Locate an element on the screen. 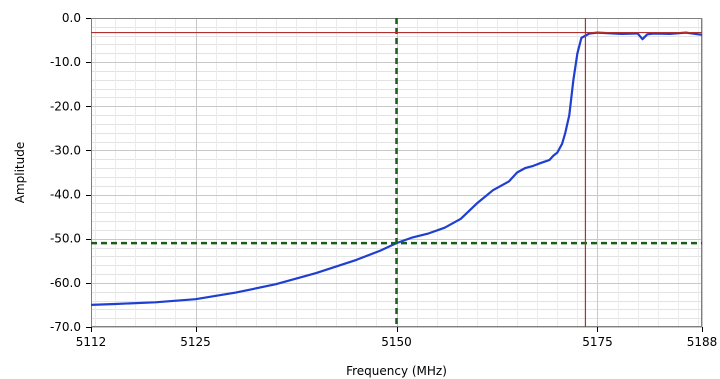  y-tick-label: -10.0 is located at coordinates (65, 62).